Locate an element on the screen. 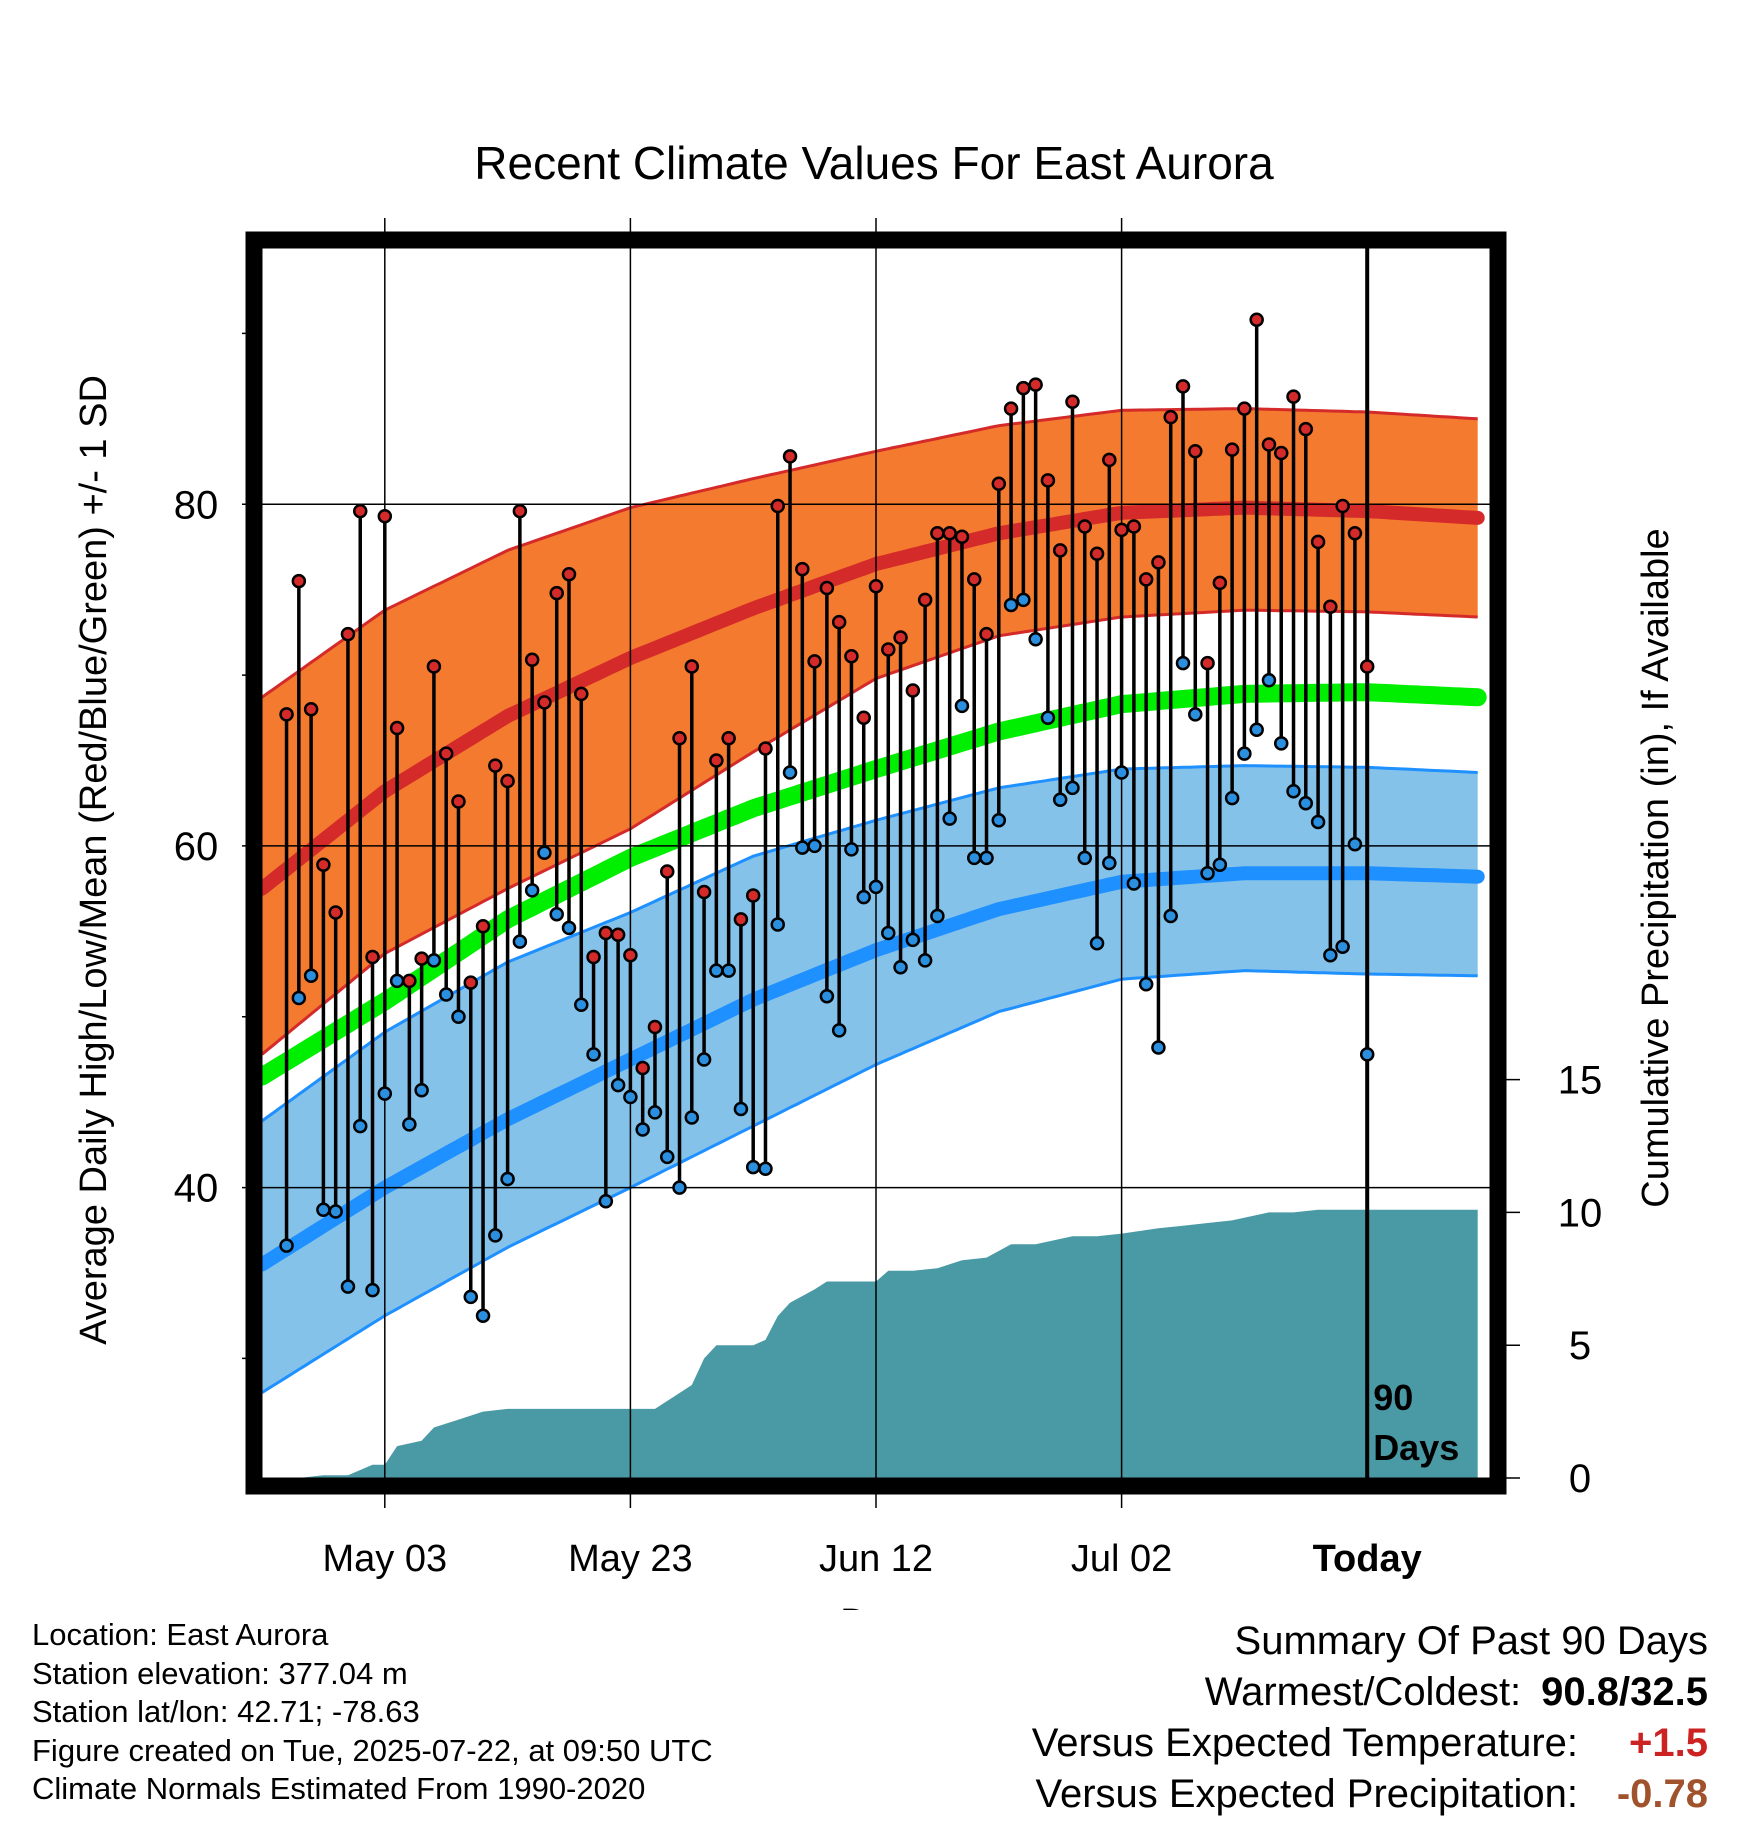 This screenshot has width=1748, height=1828. high-temp-sd-band-upper-edge is located at coordinates (870, 553).